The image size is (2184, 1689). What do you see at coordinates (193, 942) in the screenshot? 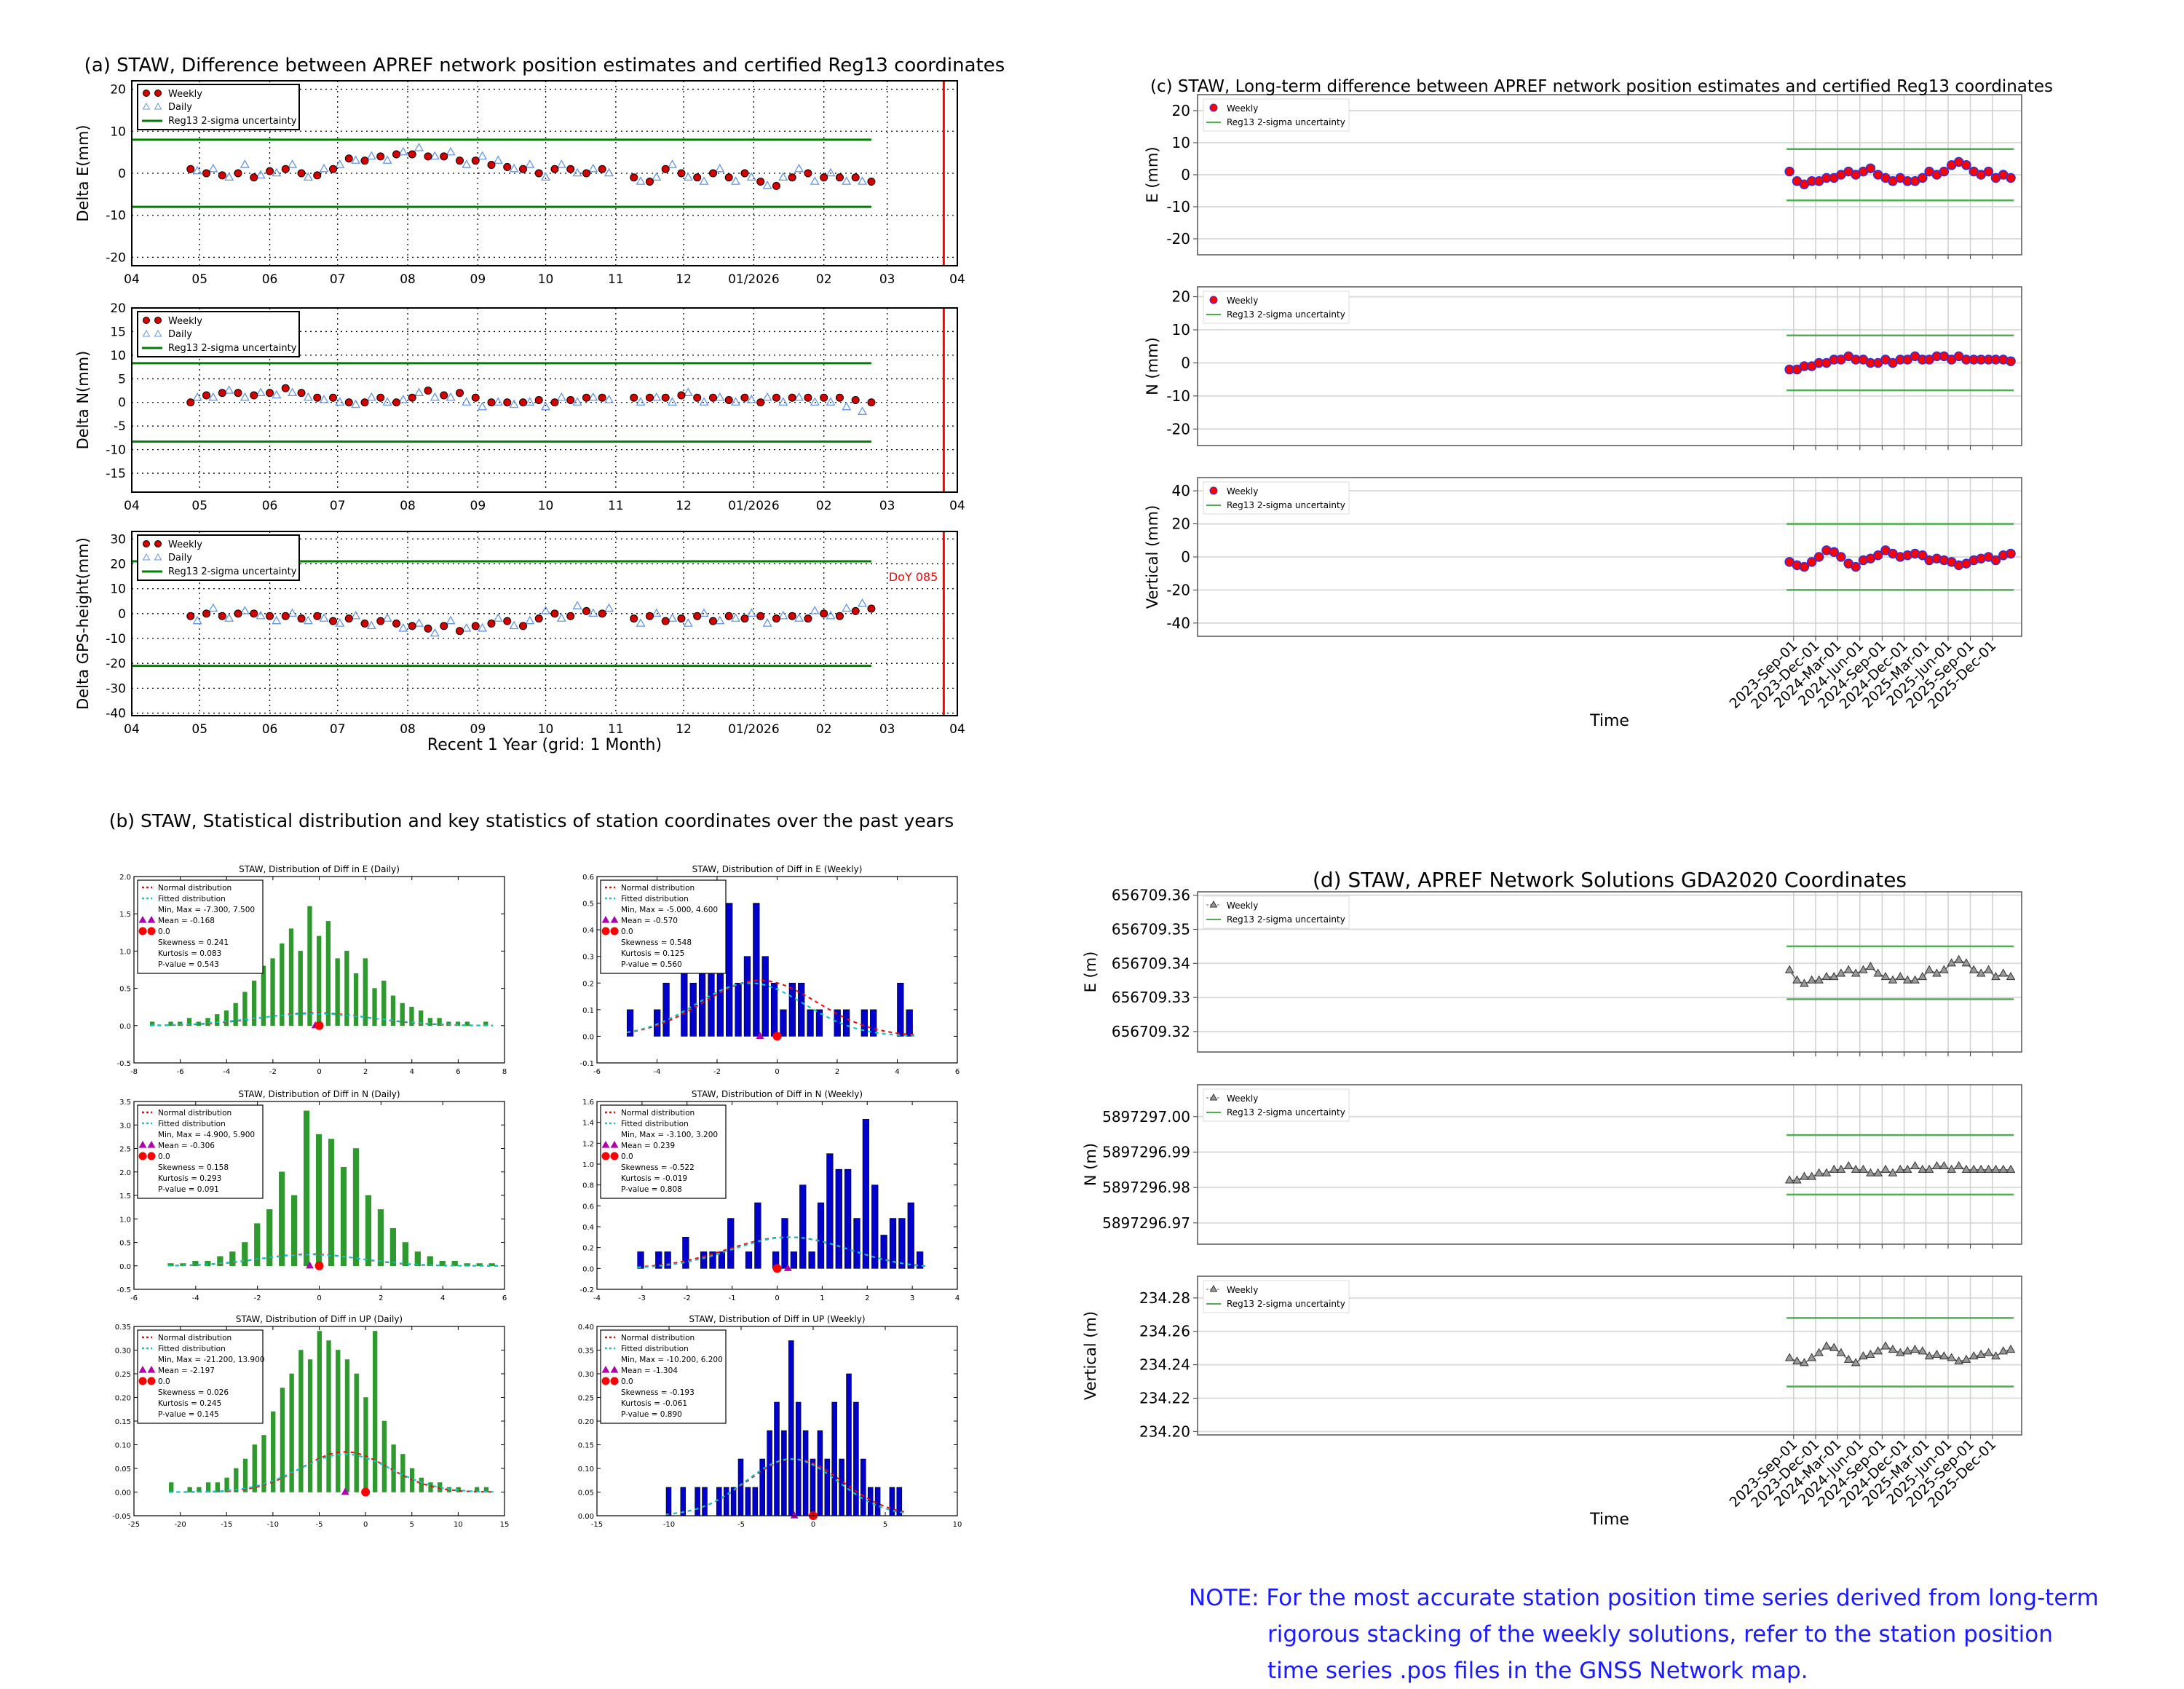
I see `legend-skewness: Skewness = 0.241` at bounding box center [193, 942].